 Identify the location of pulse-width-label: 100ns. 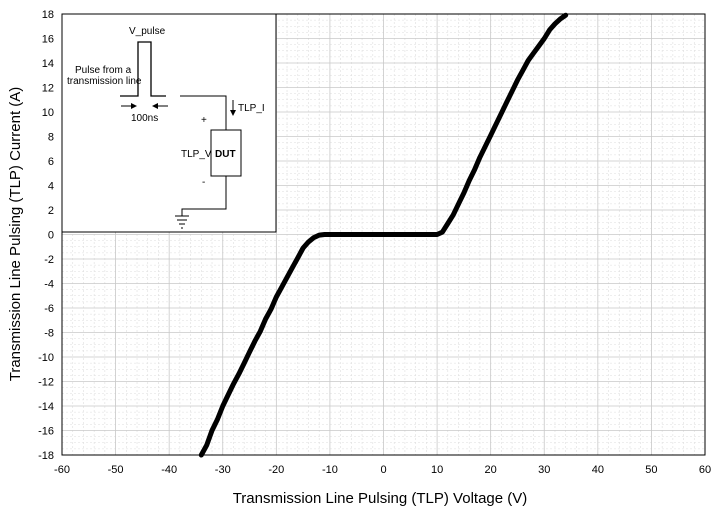
(144, 118).